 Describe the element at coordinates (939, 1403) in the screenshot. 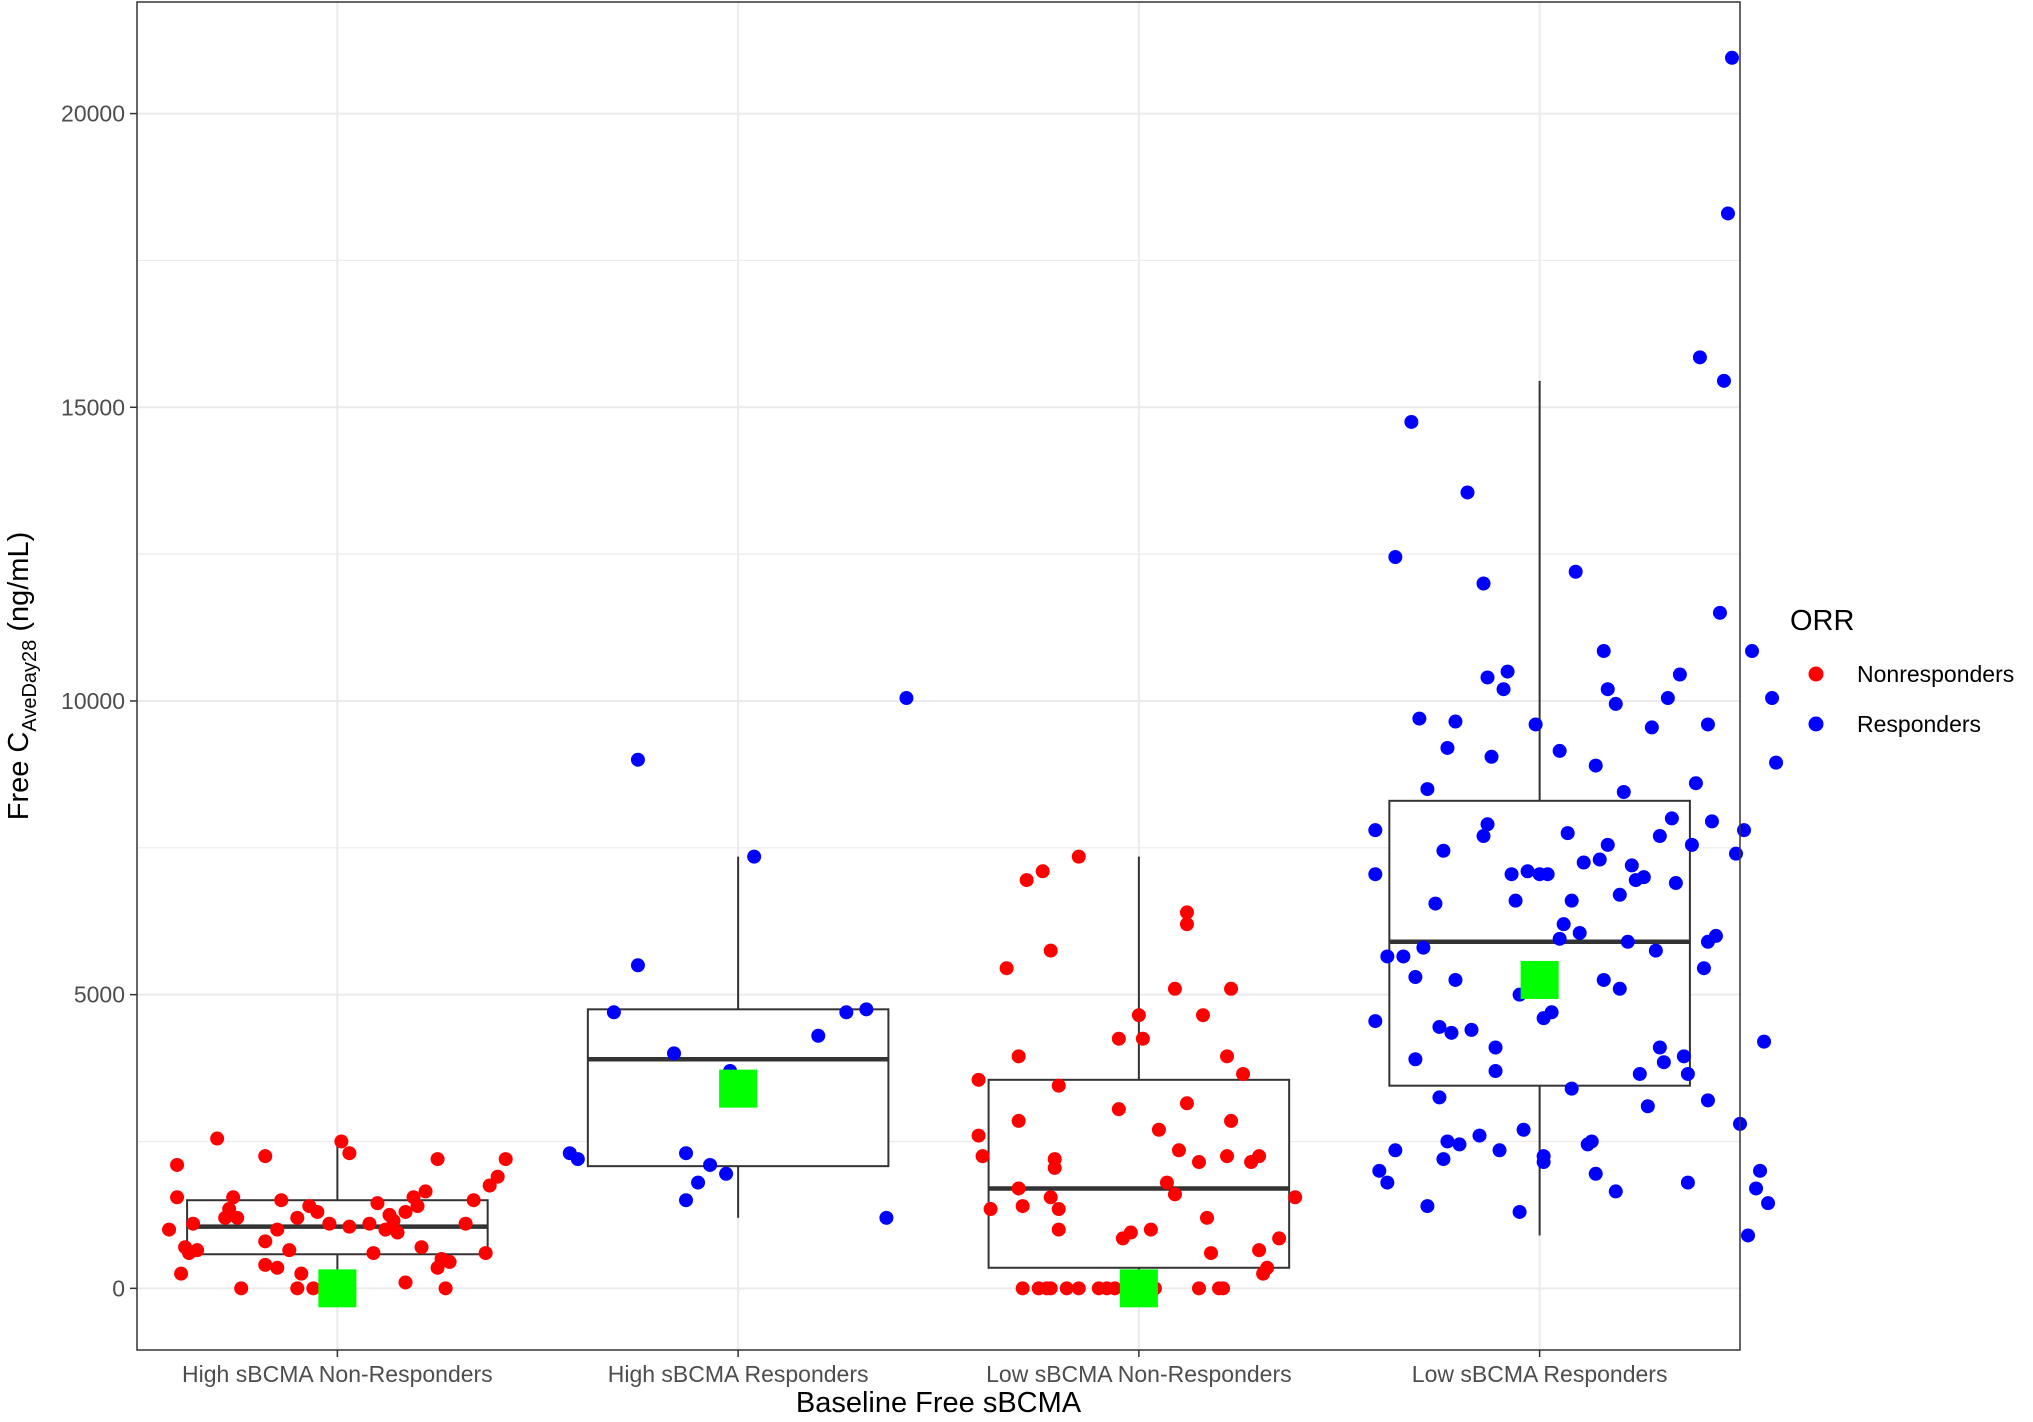

I see `x-axis-title: Baseline Free sBCMA` at that location.